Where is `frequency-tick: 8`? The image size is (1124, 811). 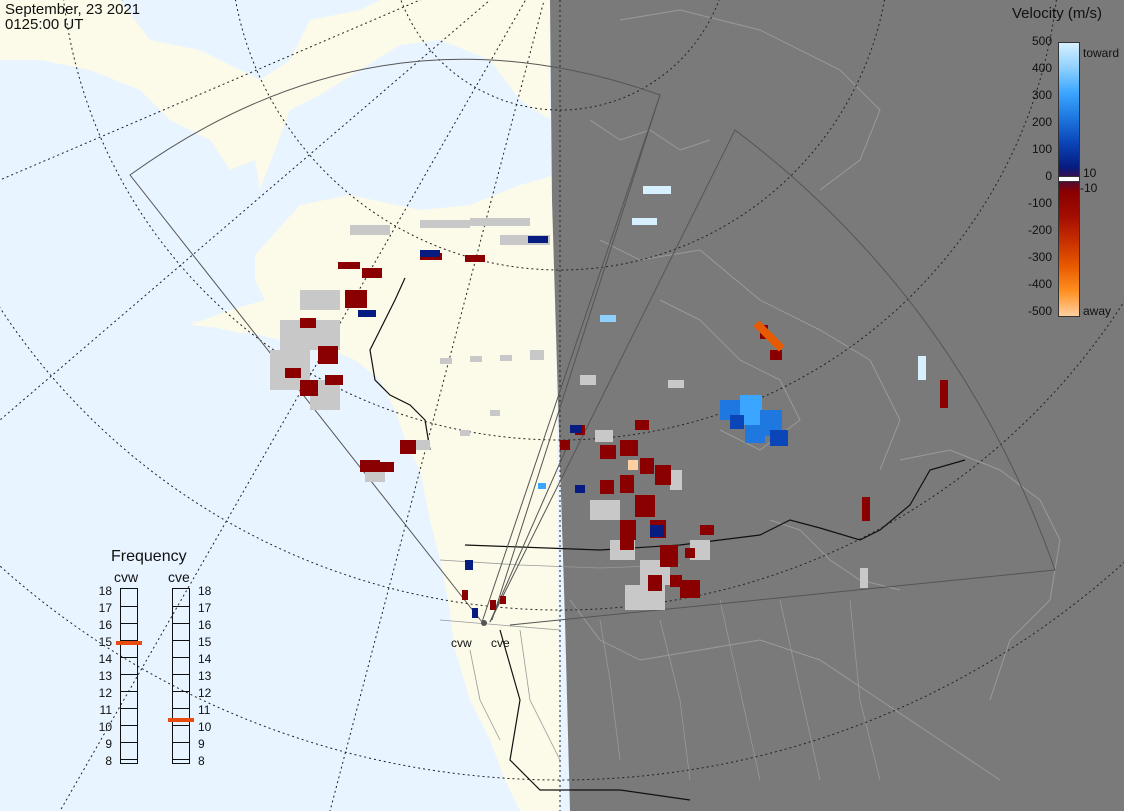
frequency-tick: 8 is located at coordinates (201, 761).